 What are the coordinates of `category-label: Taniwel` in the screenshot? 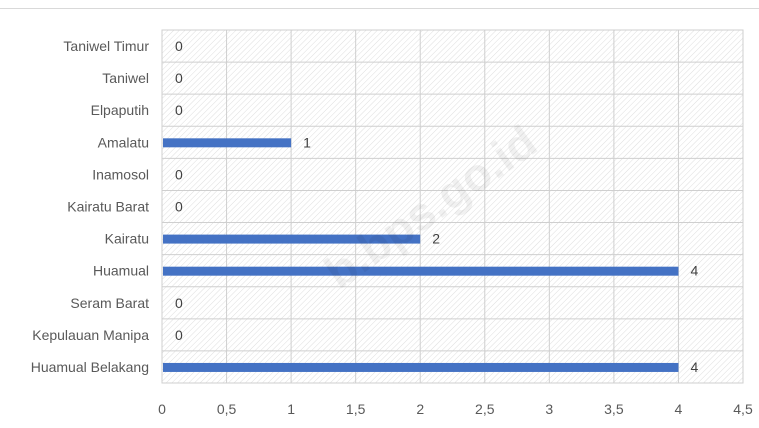 It's located at (125, 78).